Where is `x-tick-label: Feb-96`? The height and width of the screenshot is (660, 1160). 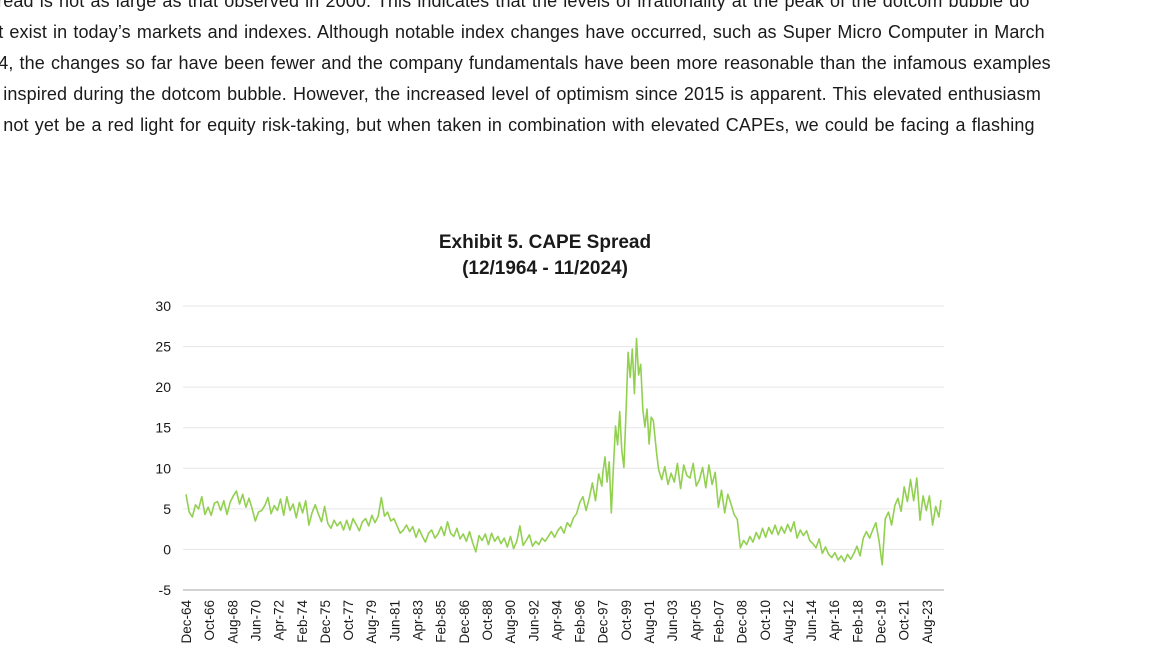
x-tick-label: Feb-96 is located at coordinates (580, 621).